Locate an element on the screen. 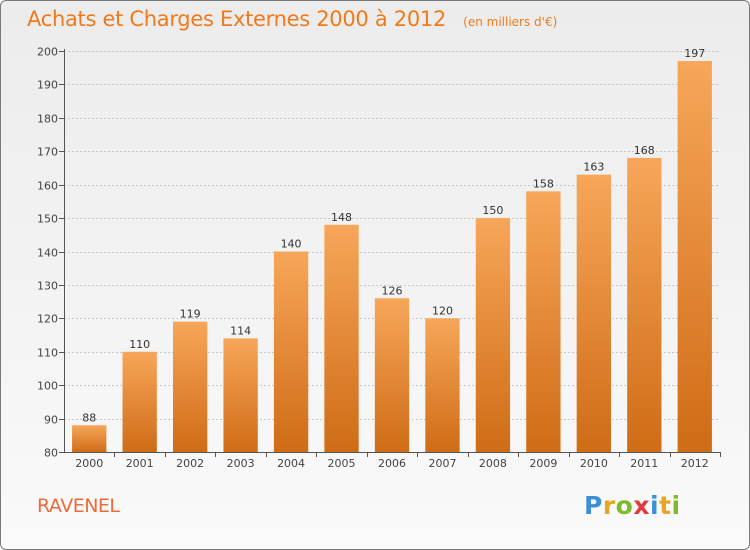 This screenshot has height=550, width=750. bar-2008 is located at coordinates (493, 335).